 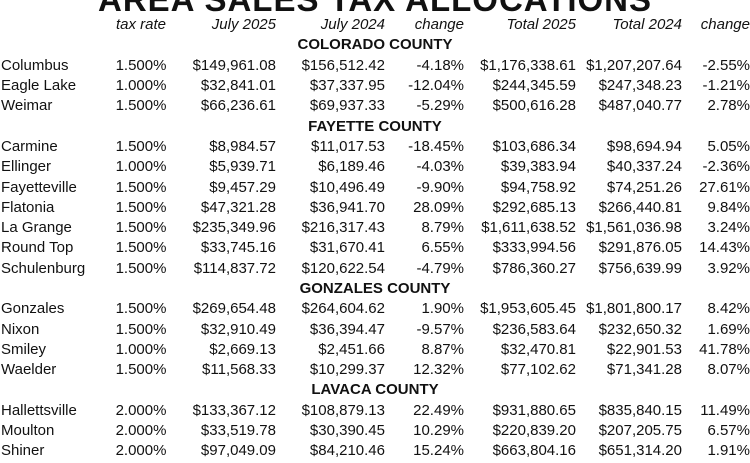 What do you see at coordinates (724, 248) in the screenshot?
I see `total-change: 14.43%` at bounding box center [724, 248].